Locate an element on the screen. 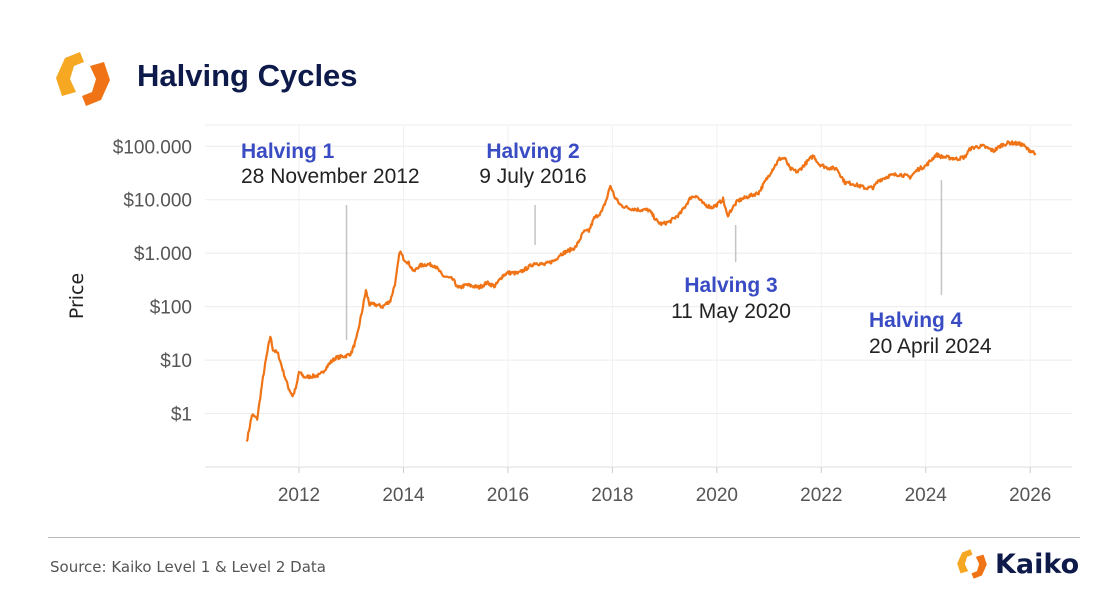  halving-date: 20 April 2024 is located at coordinates (930, 346).